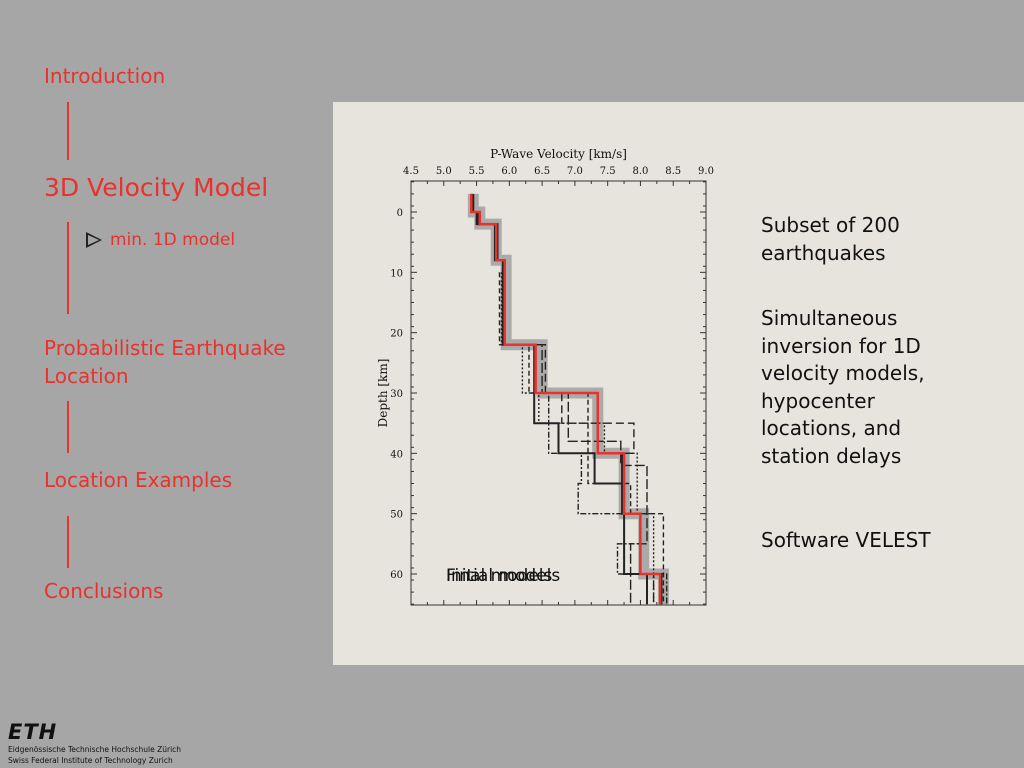 The image size is (1024, 768). Describe the element at coordinates (706, 171) in the screenshot. I see `x-tick-label: 9.0` at that location.